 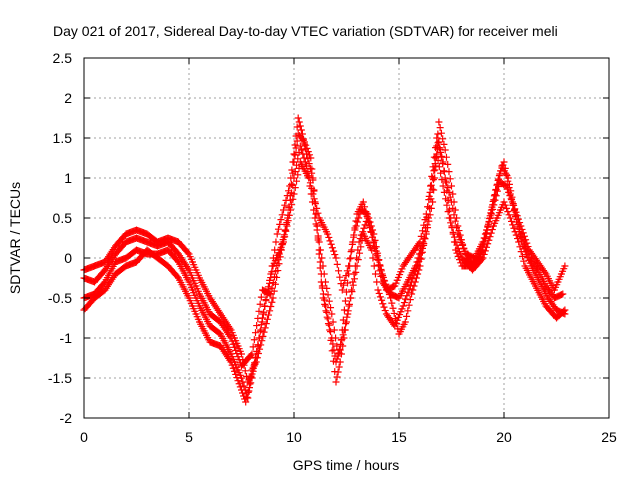 What do you see at coordinates (346, 465) in the screenshot?
I see `x-axis-label: GPS time / hours` at bounding box center [346, 465].